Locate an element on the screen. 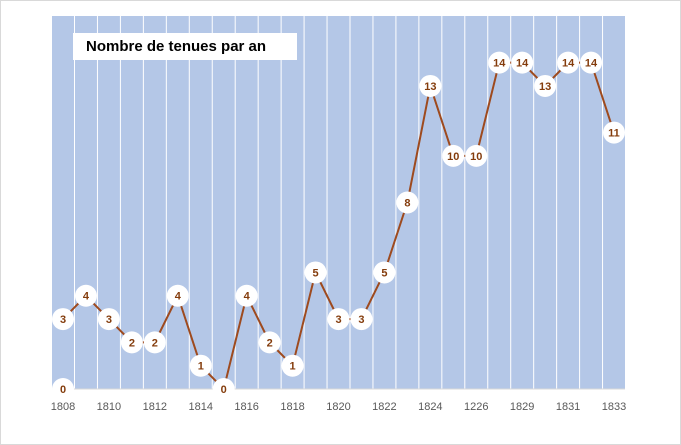 This screenshot has height=445, width=681. x-tick-label: 1833 is located at coordinates (614, 407).